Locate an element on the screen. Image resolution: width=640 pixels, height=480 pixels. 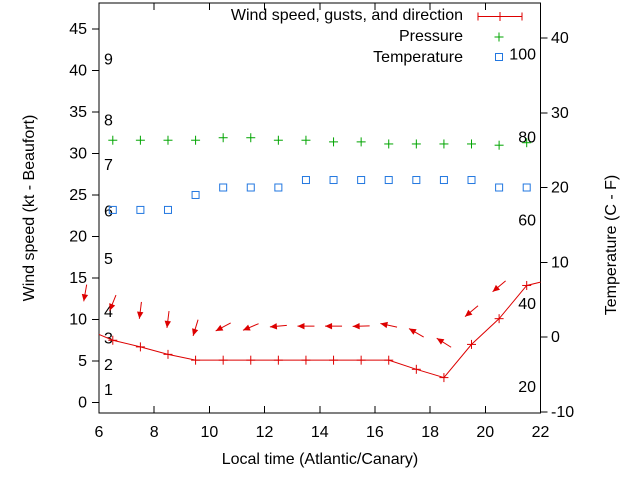
beaufort-label: 5 is located at coordinates (108, 259).